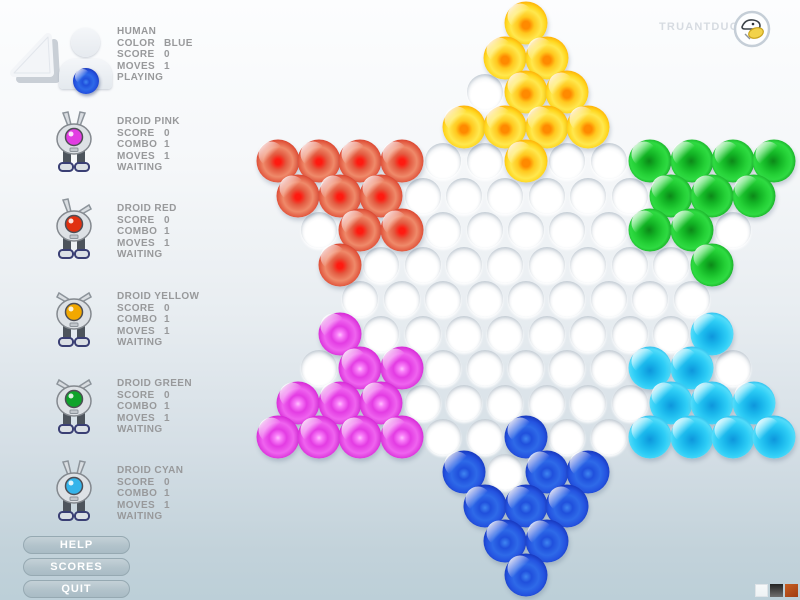 The image size is (800, 600). What do you see at coordinates (76, 545) in the screenshot?
I see `help-button: HELP` at bounding box center [76, 545].